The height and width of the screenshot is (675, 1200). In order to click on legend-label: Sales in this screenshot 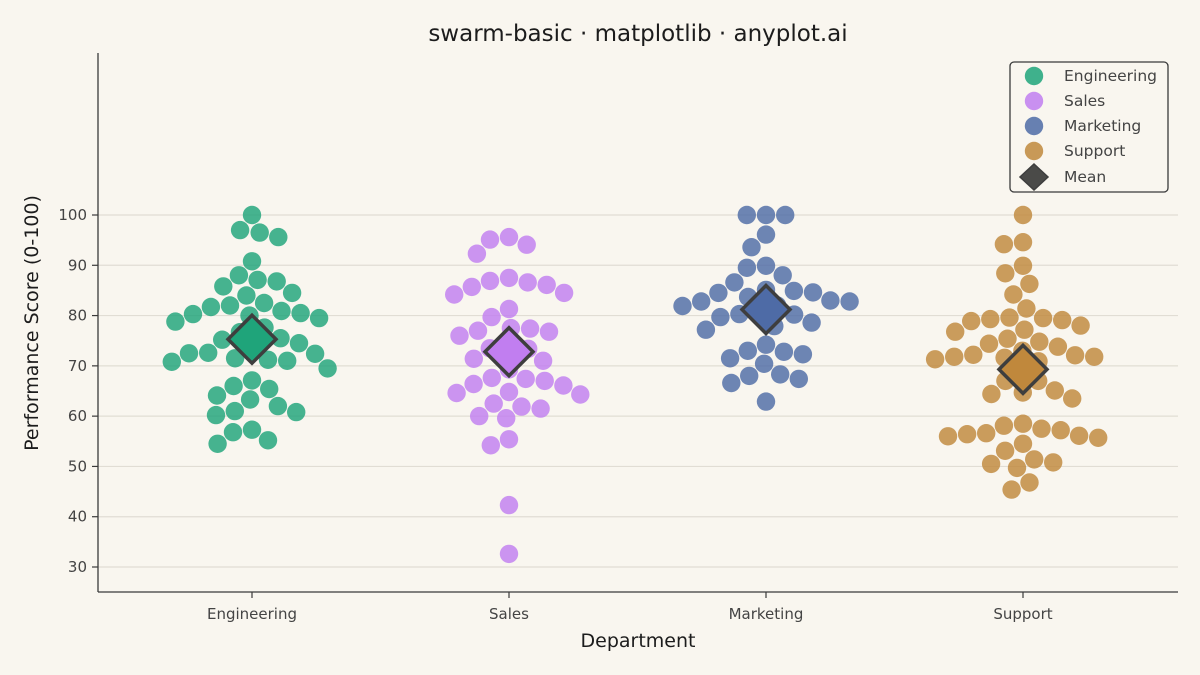, I will do `click(1084, 101)`.